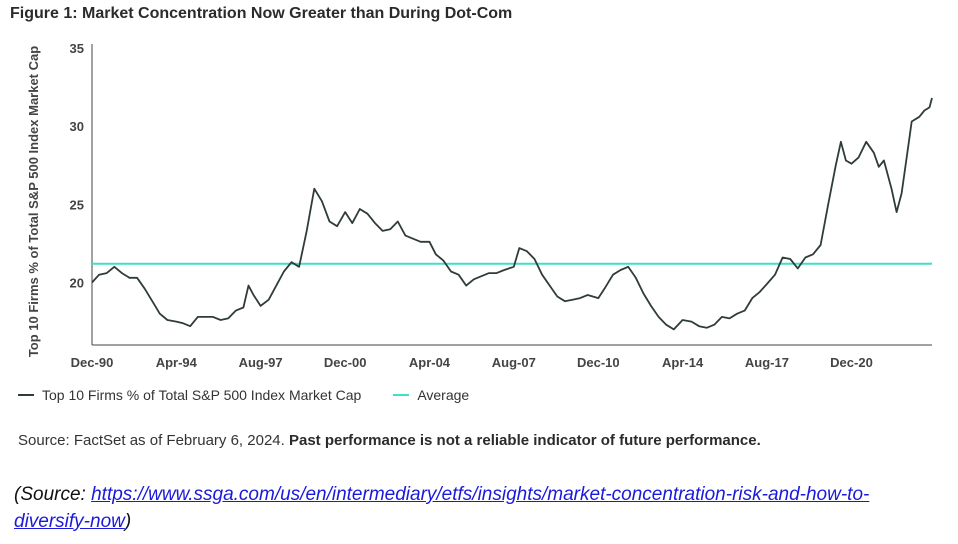  What do you see at coordinates (77, 282) in the screenshot?
I see `y-tick-label: 20` at bounding box center [77, 282].